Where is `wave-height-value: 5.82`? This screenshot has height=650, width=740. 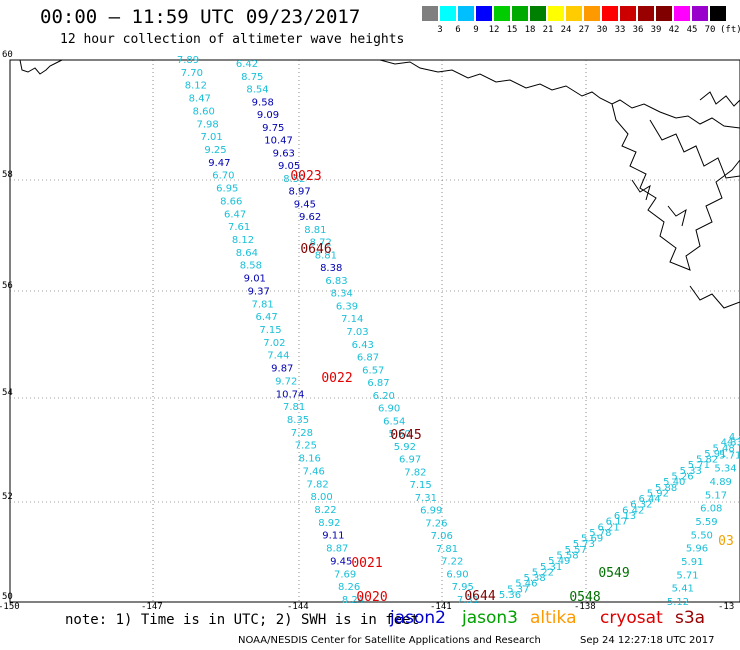 wave-height-value: 5.82 is located at coordinates (707, 460).